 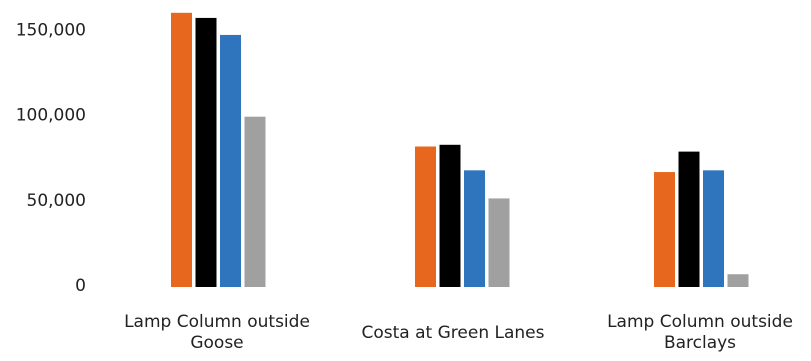 I want to click on category-label-line: Costa at Green Lanes, so click(x=453, y=333).